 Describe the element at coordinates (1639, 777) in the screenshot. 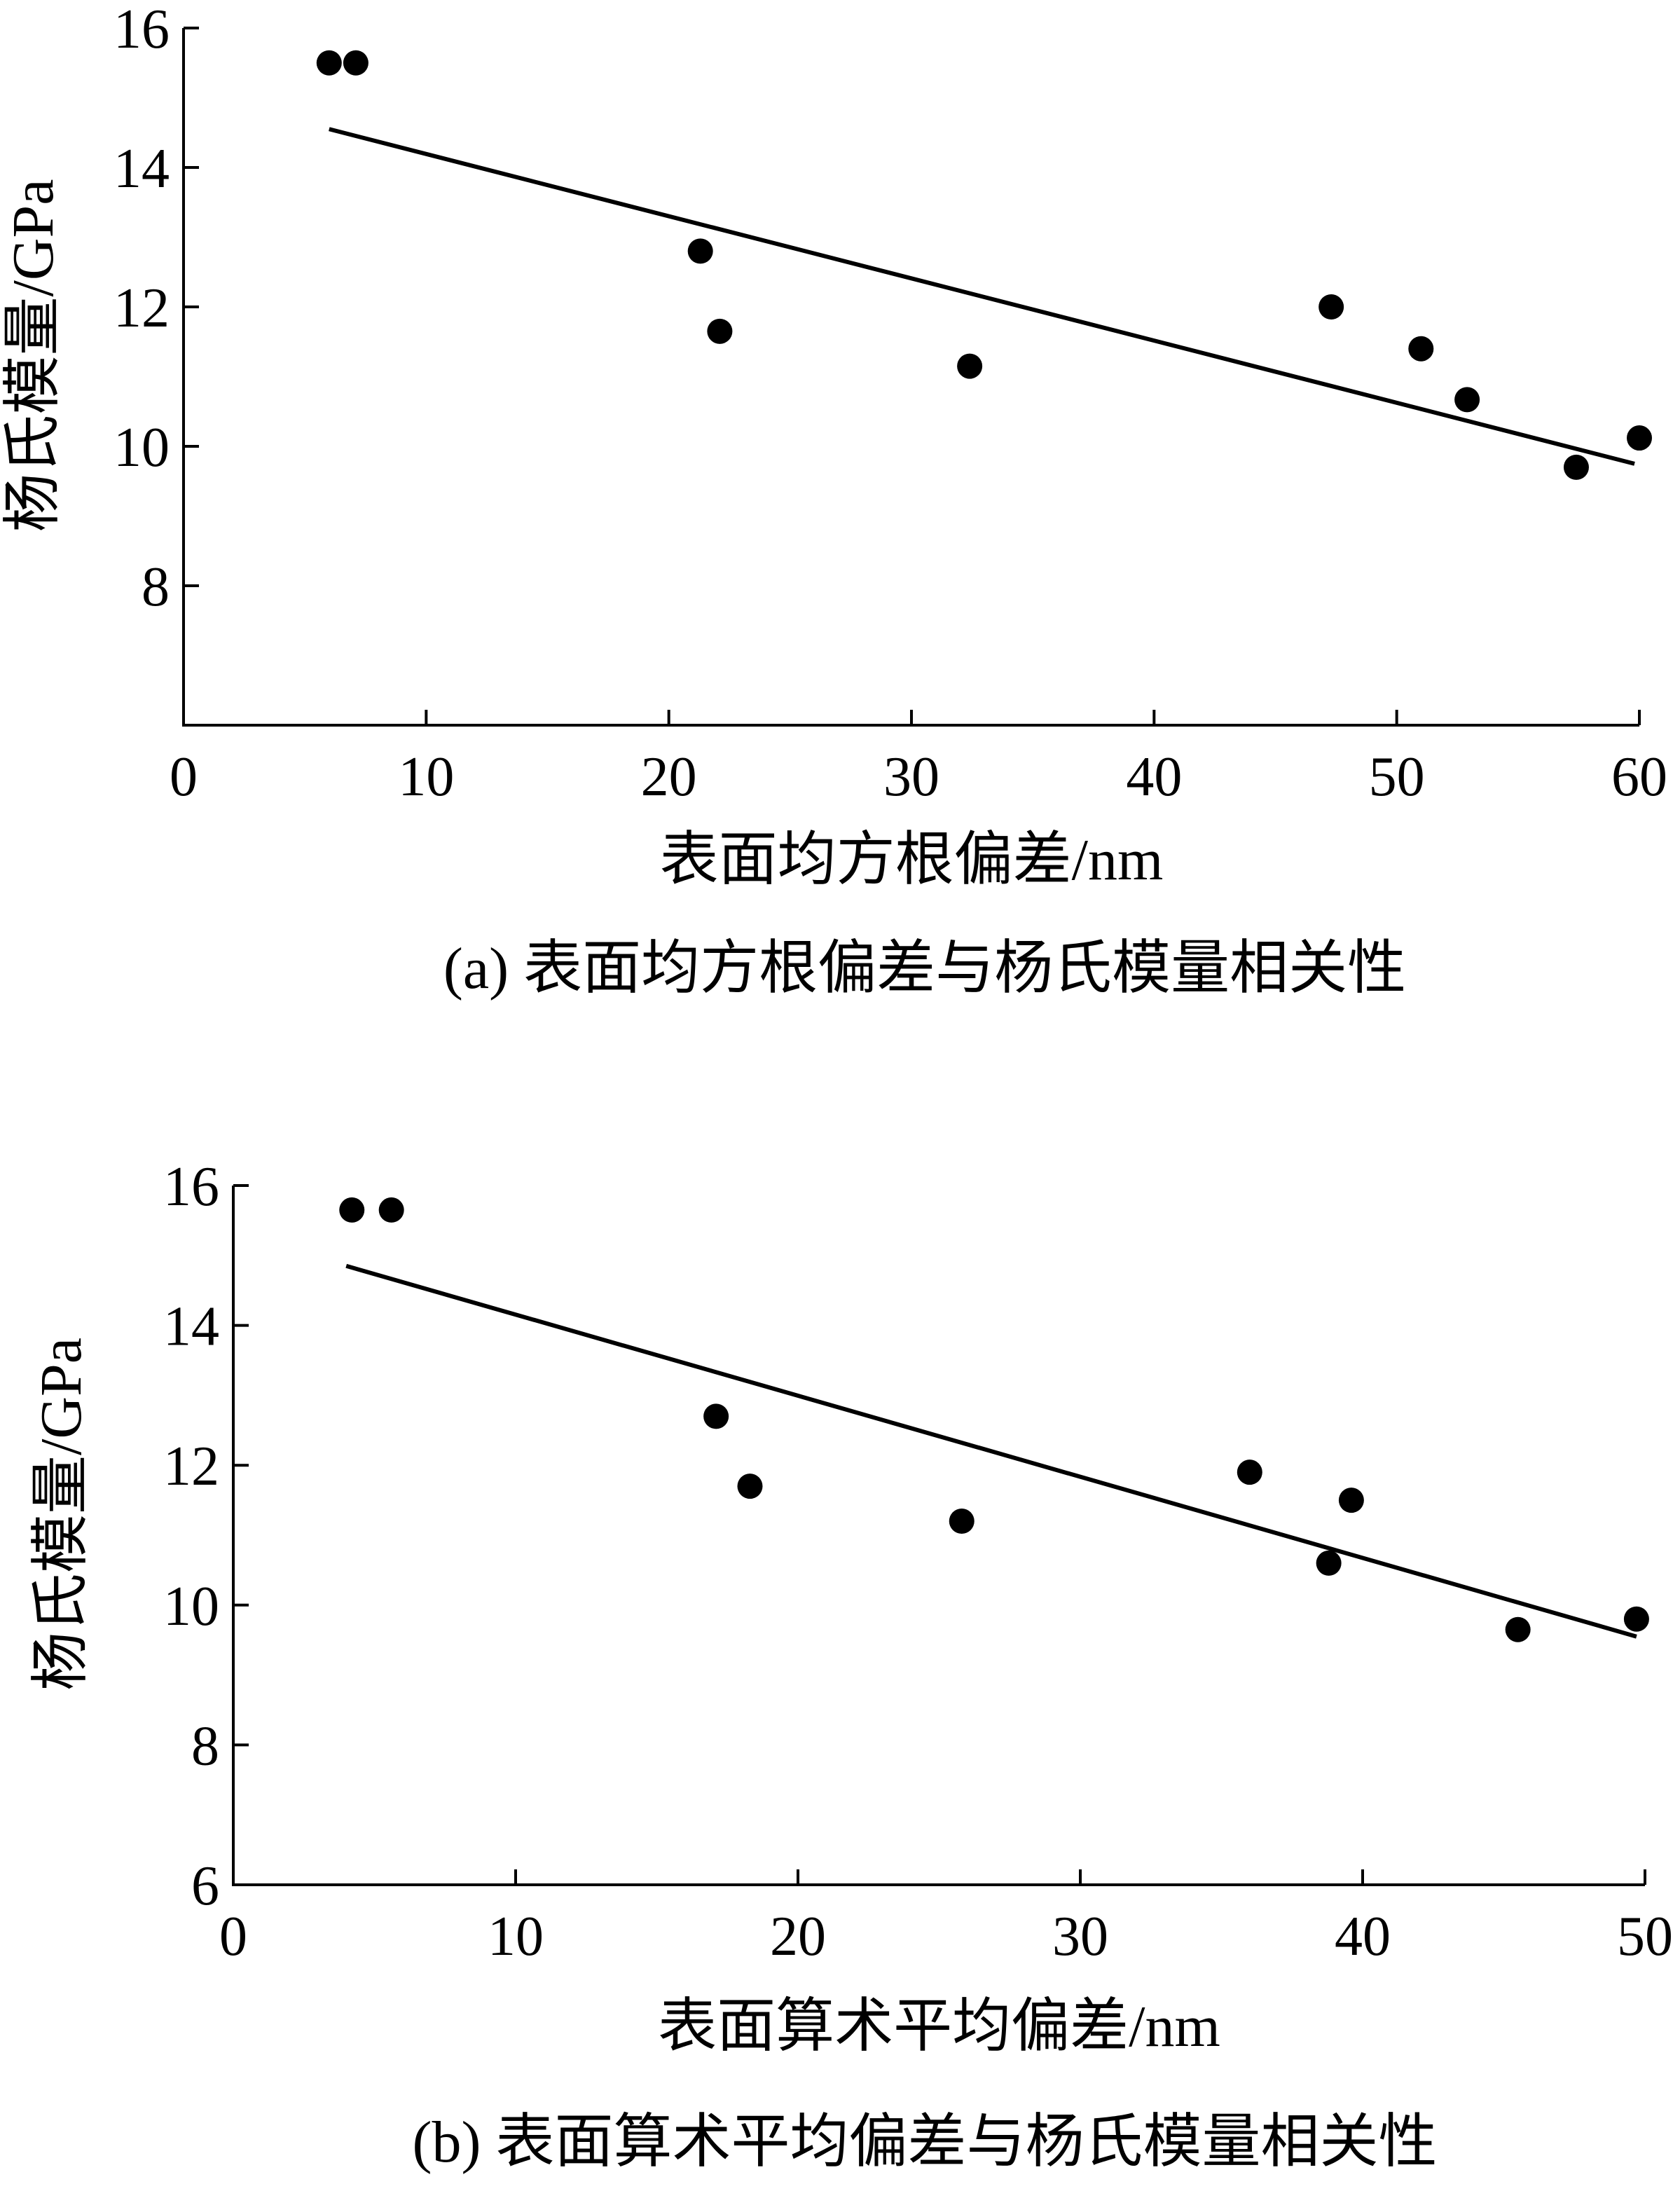

I see `x-tick-label: 60` at that location.